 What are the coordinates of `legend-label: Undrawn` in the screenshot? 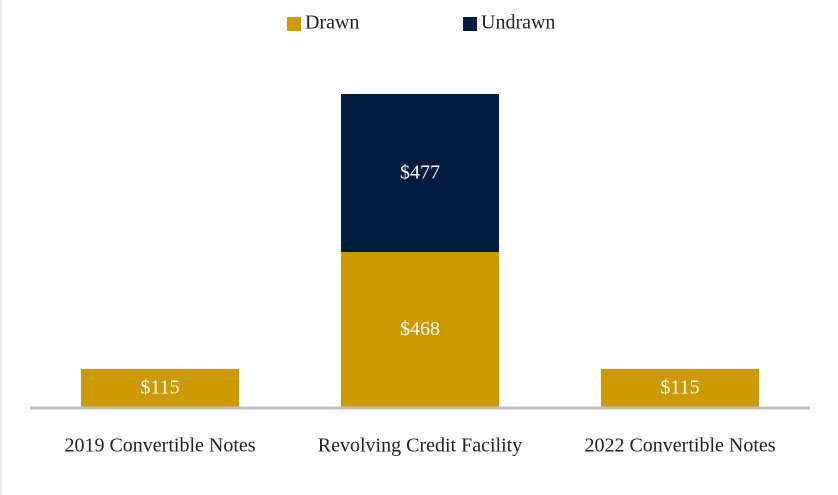 It's located at (518, 23).